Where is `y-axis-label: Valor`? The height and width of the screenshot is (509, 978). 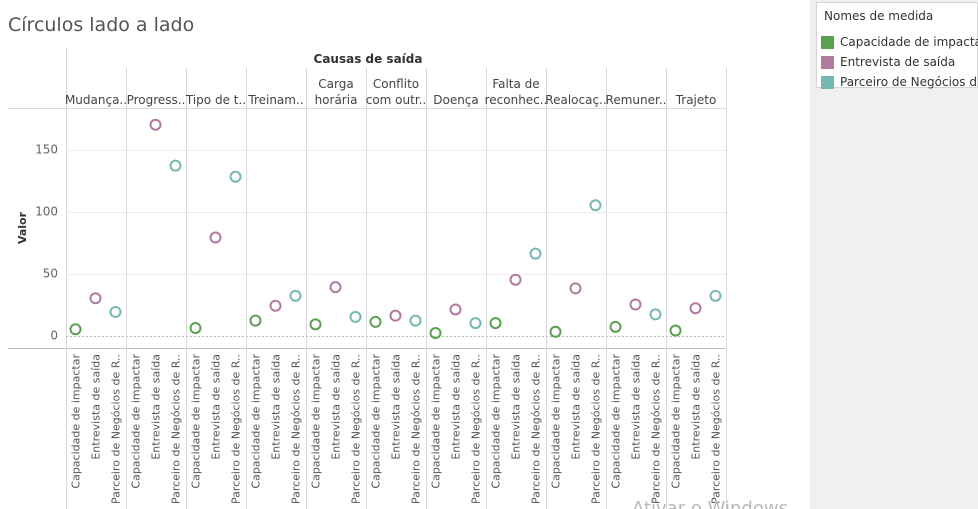 y-axis-label: Valor is located at coordinates (22, 227).